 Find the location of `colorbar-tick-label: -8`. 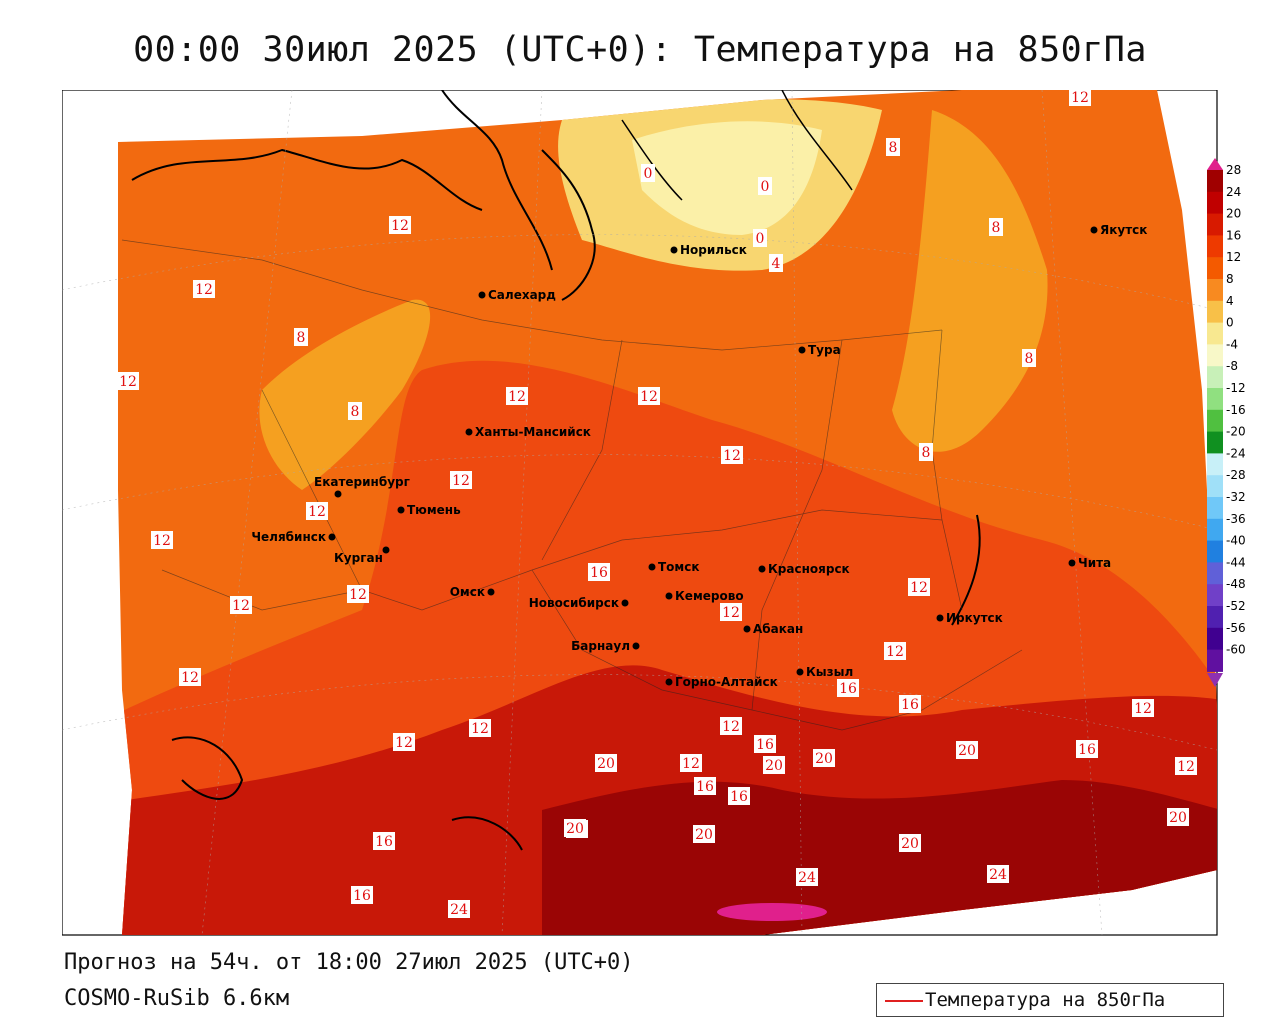

colorbar-tick-label: -8 is located at coordinates (1232, 366).